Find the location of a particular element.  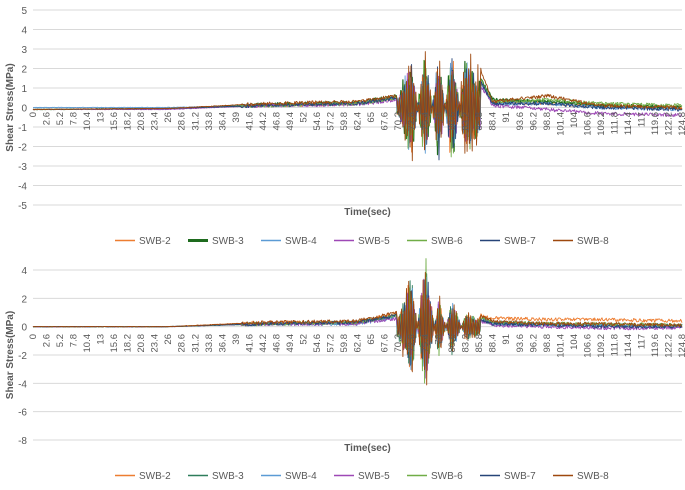

legend-item-swb-8: SWB-8 is located at coordinates (581, 476).